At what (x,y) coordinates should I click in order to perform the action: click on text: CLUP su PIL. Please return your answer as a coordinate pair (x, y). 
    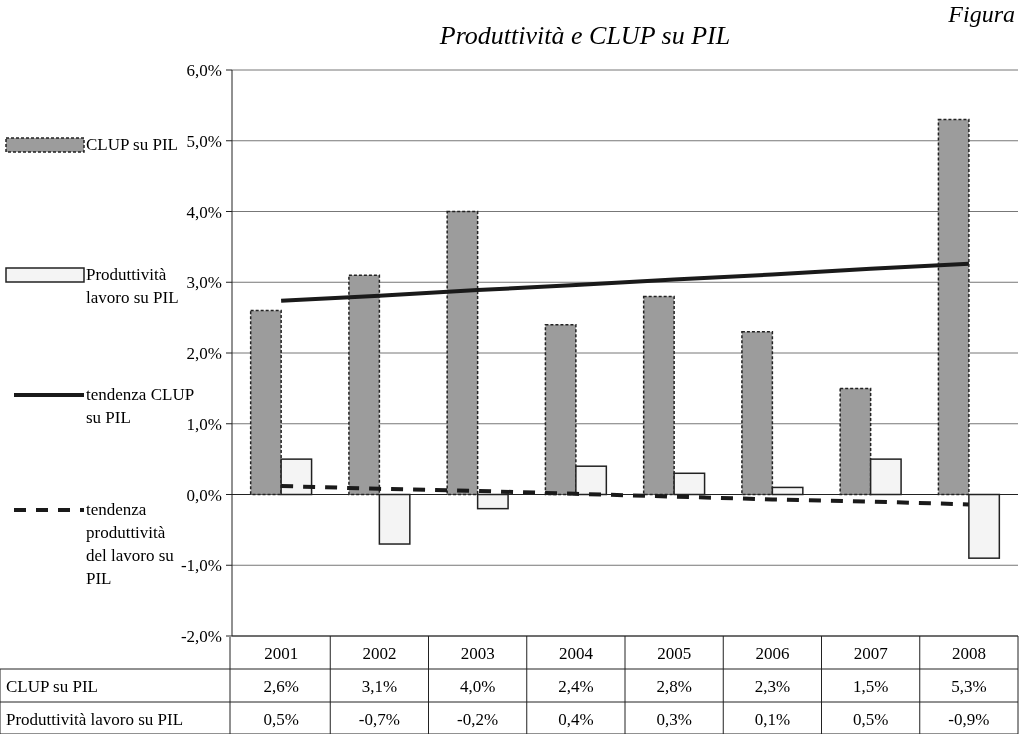
    Looking at the image, I should click on (52, 686).